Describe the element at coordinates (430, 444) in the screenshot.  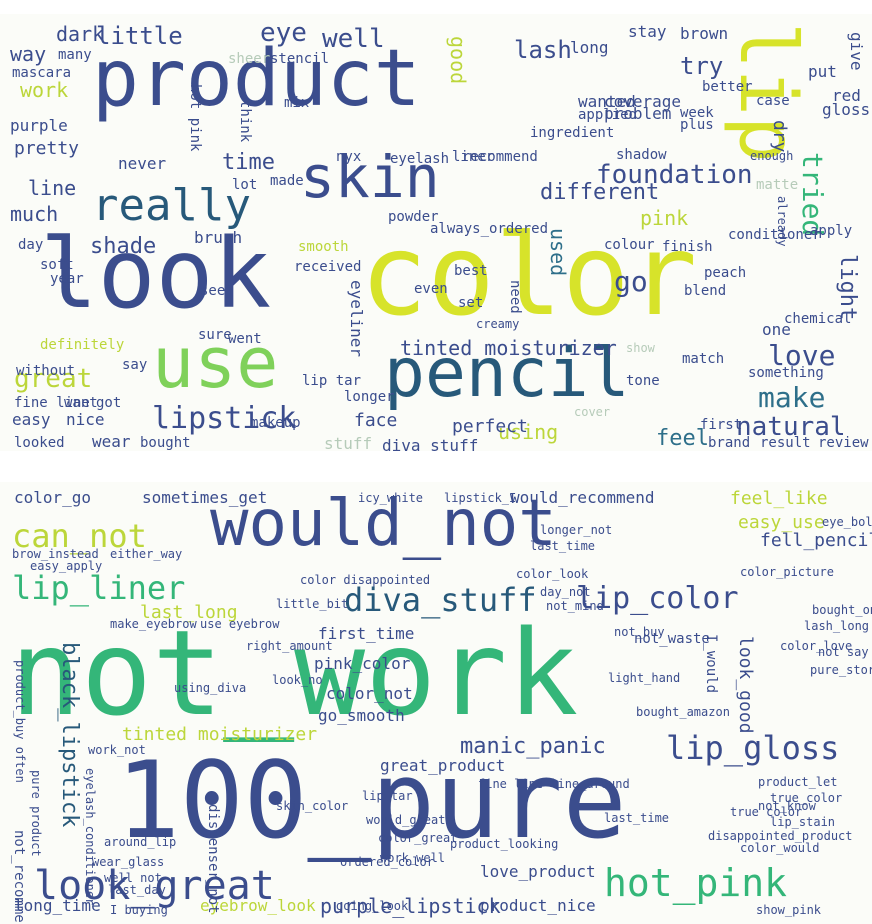
I see `top_cloud-word-45: diva stuff` at that location.